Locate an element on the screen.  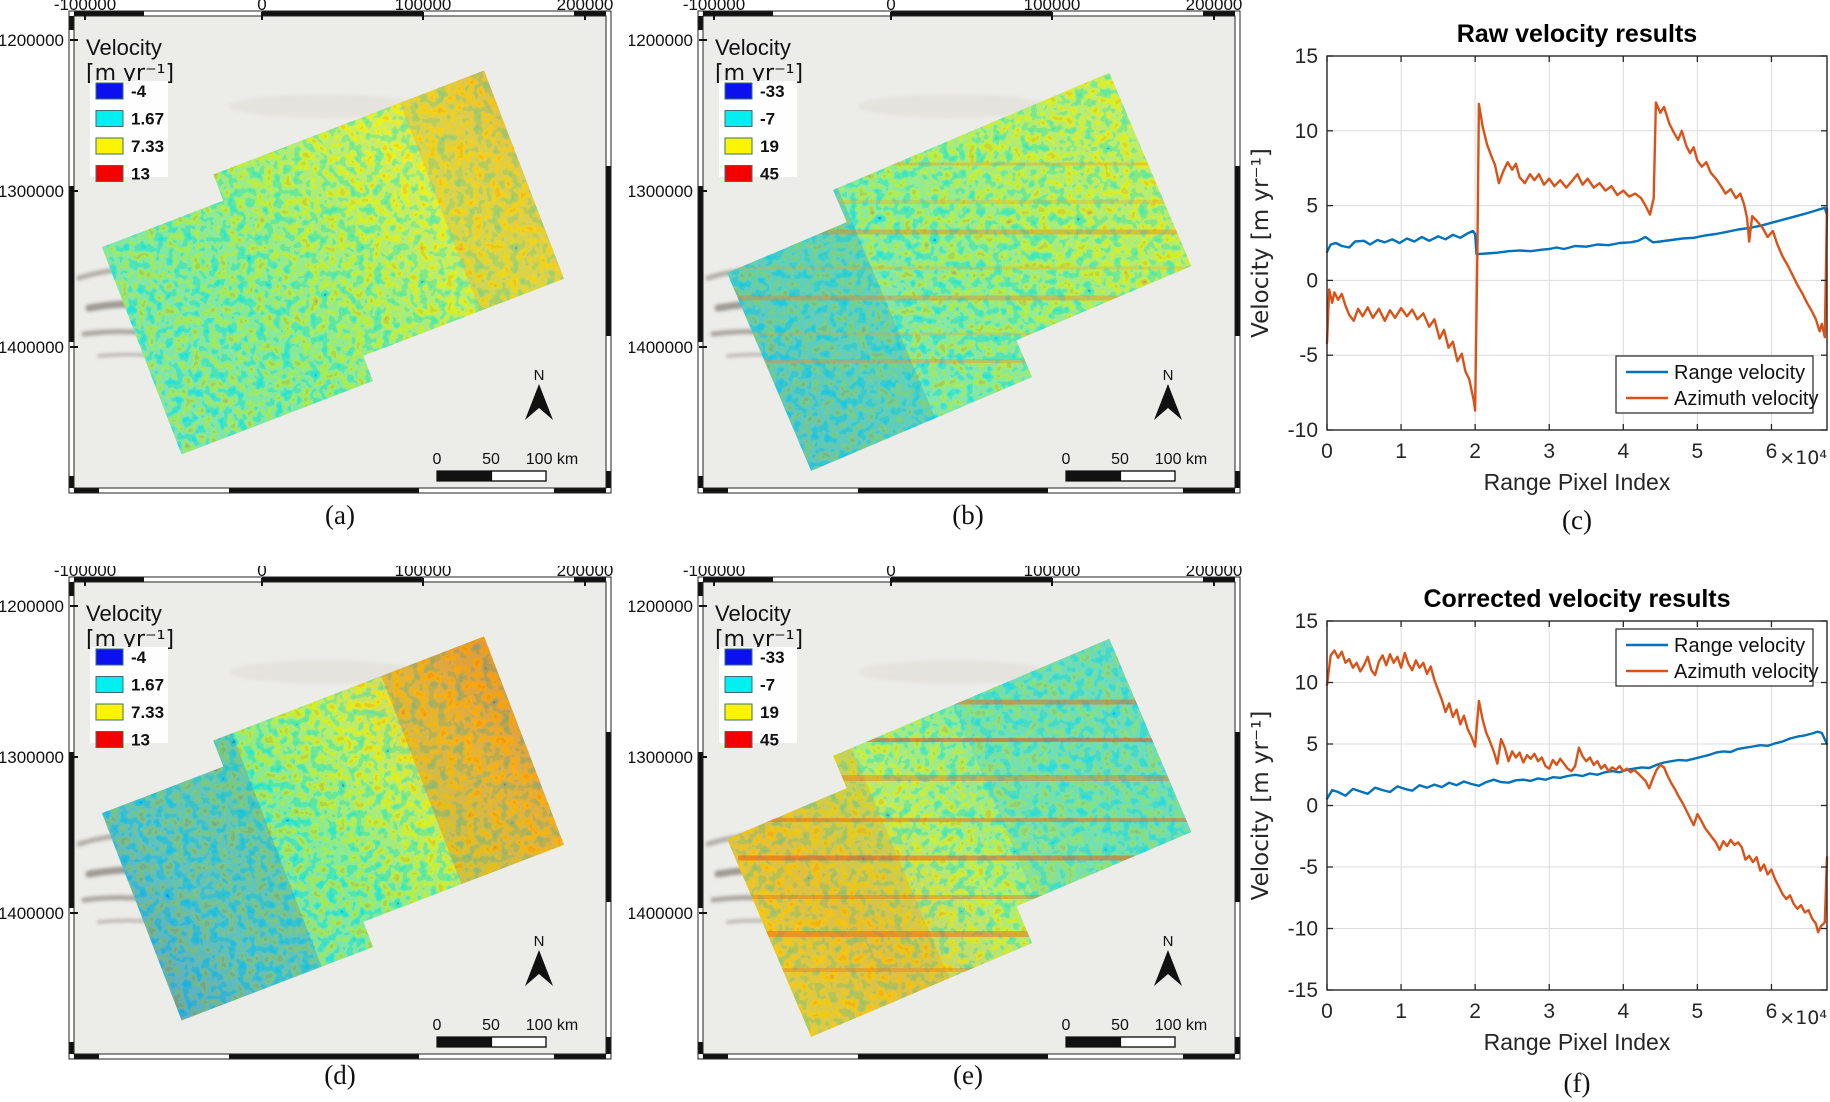
map-legend-value: 13 is located at coordinates (140, 174).